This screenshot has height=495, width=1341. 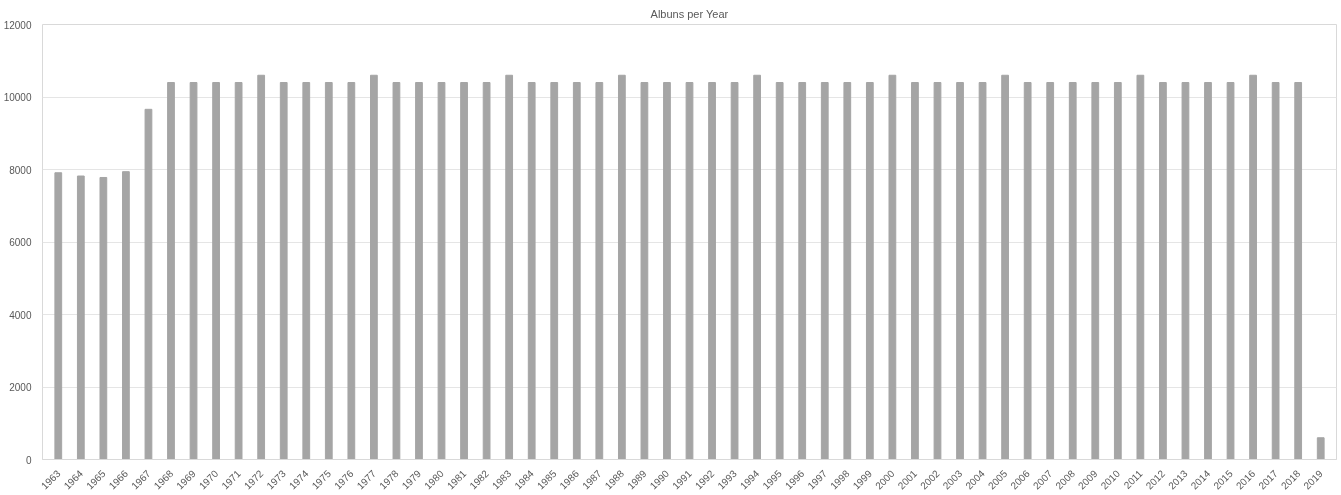 What do you see at coordinates (17, 97) in the screenshot?
I see `y-tick-label: 10000` at bounding box center [17, 97].